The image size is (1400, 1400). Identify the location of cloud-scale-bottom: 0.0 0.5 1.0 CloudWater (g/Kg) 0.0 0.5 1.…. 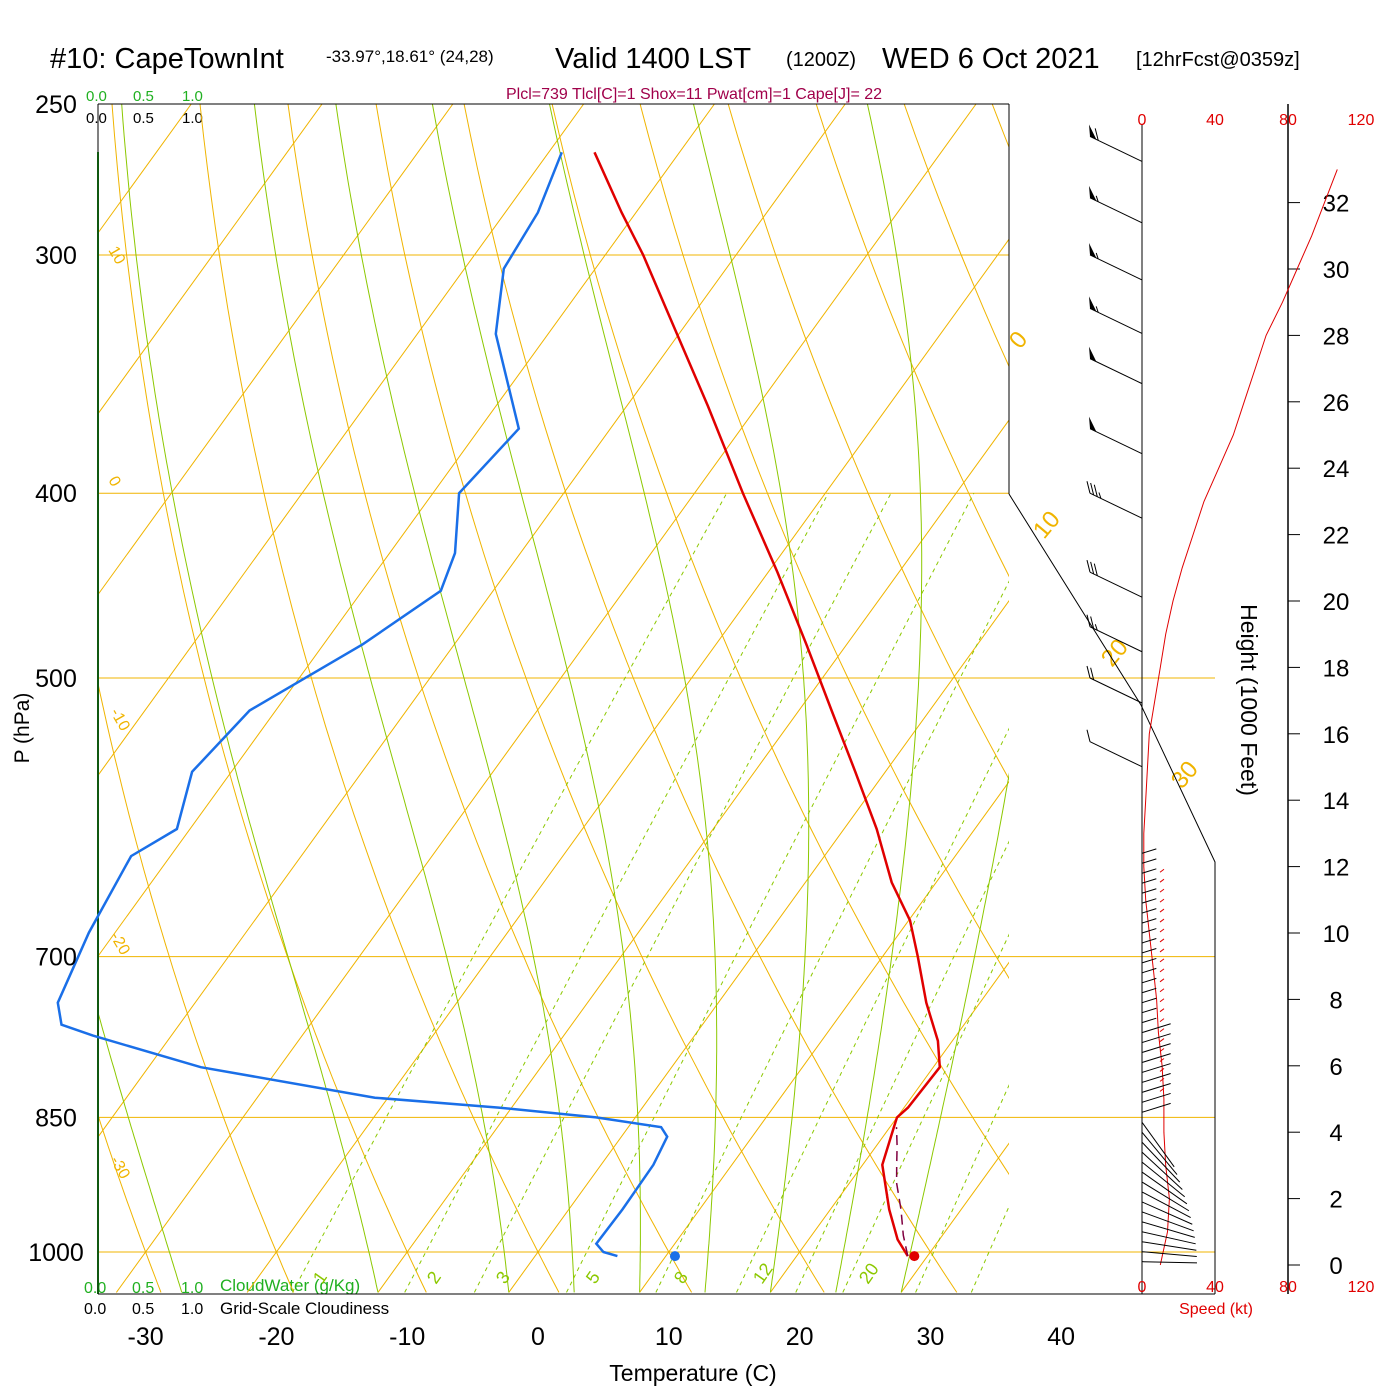
(236, 1297).